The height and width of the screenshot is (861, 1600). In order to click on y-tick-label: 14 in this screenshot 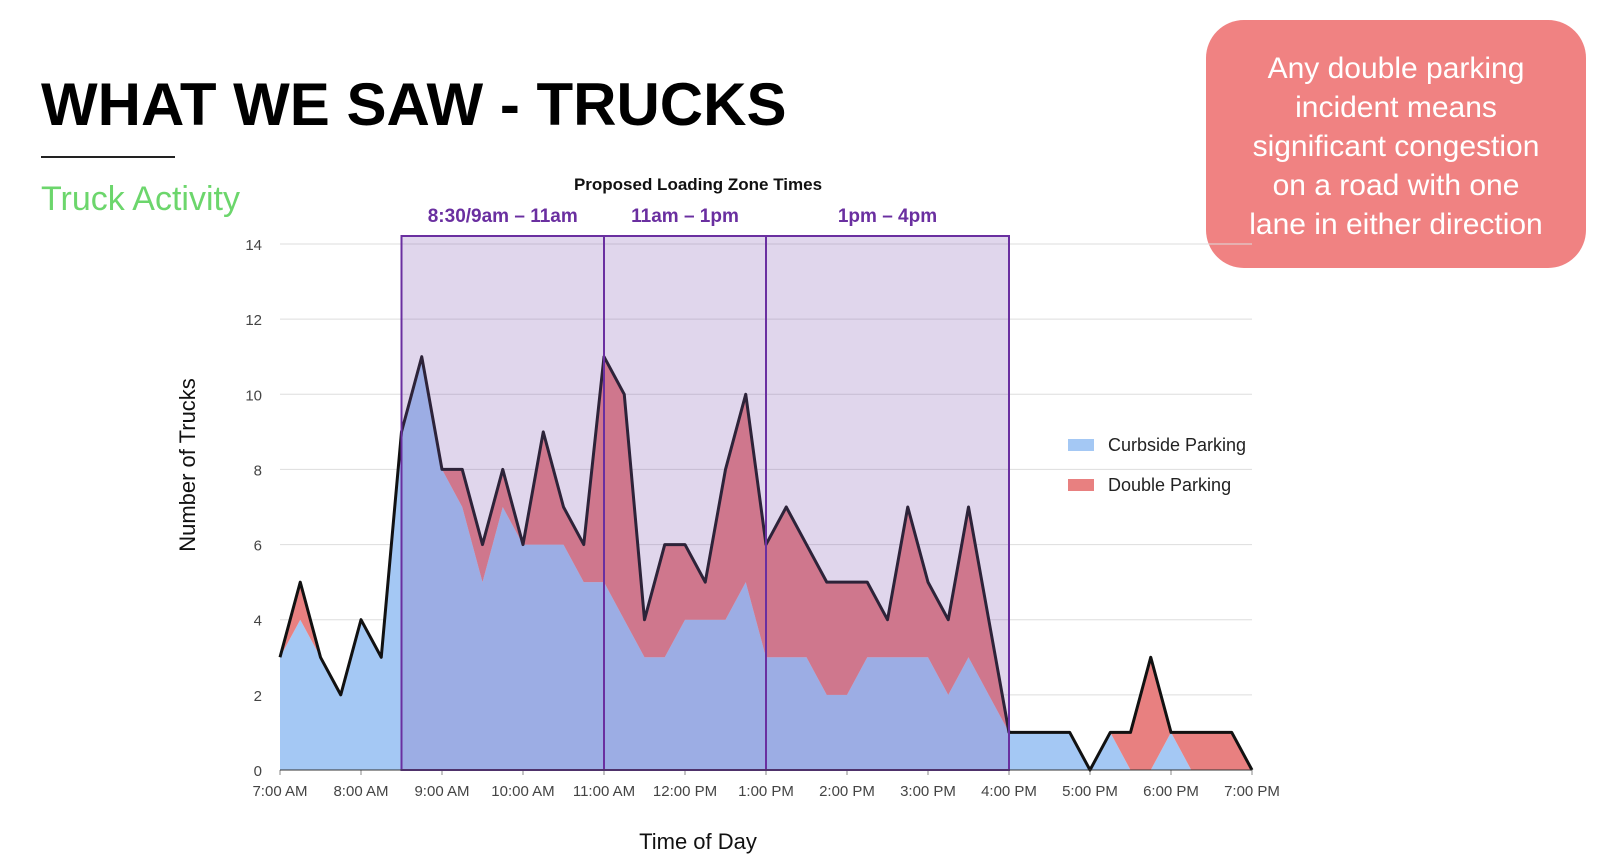, I will do `click(253, 245)`.